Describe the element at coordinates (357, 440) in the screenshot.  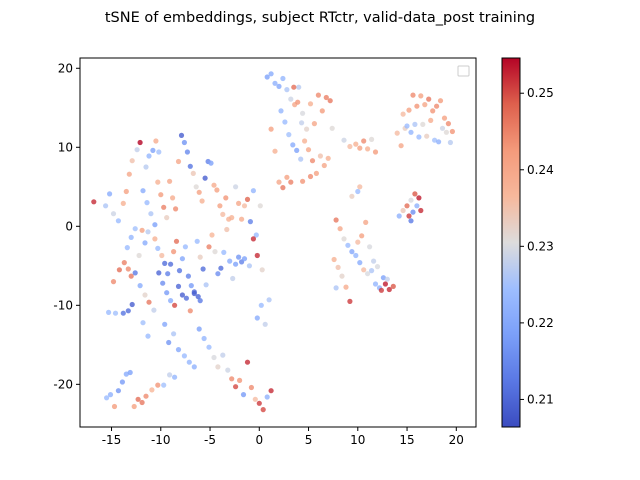
I see `x-tick-label: 10` at that location.